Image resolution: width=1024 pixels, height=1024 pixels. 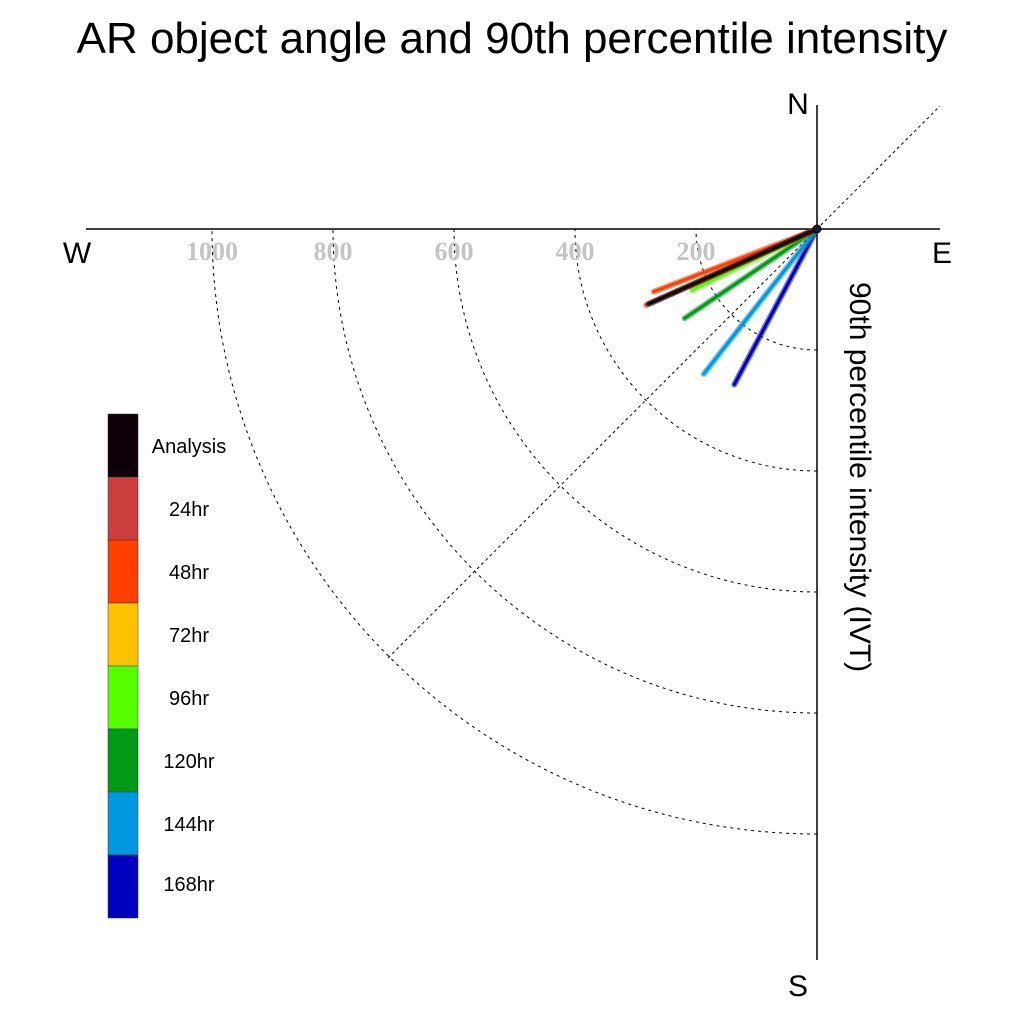 What do you see at coordinates (123, 697) in the screenshot?
I see `legend-swatch-96hr` at bounding box center [123, 697].